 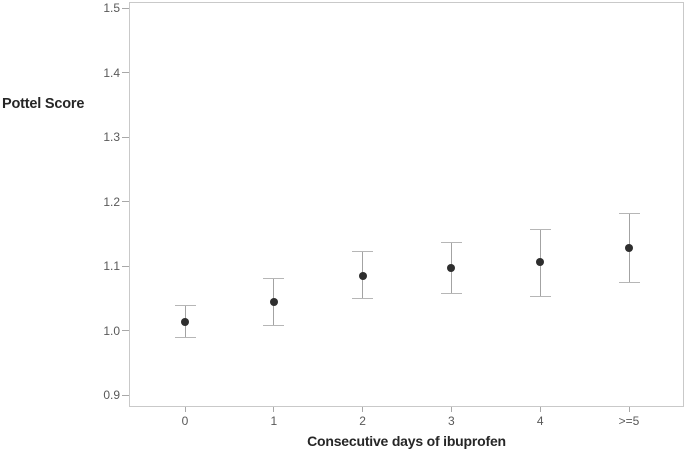 What do you see at coordinates (406, 441) in the screenshot?
I see `x-axis-title: Consecutive days of ibuprofen` at bounding box center [406, 441].